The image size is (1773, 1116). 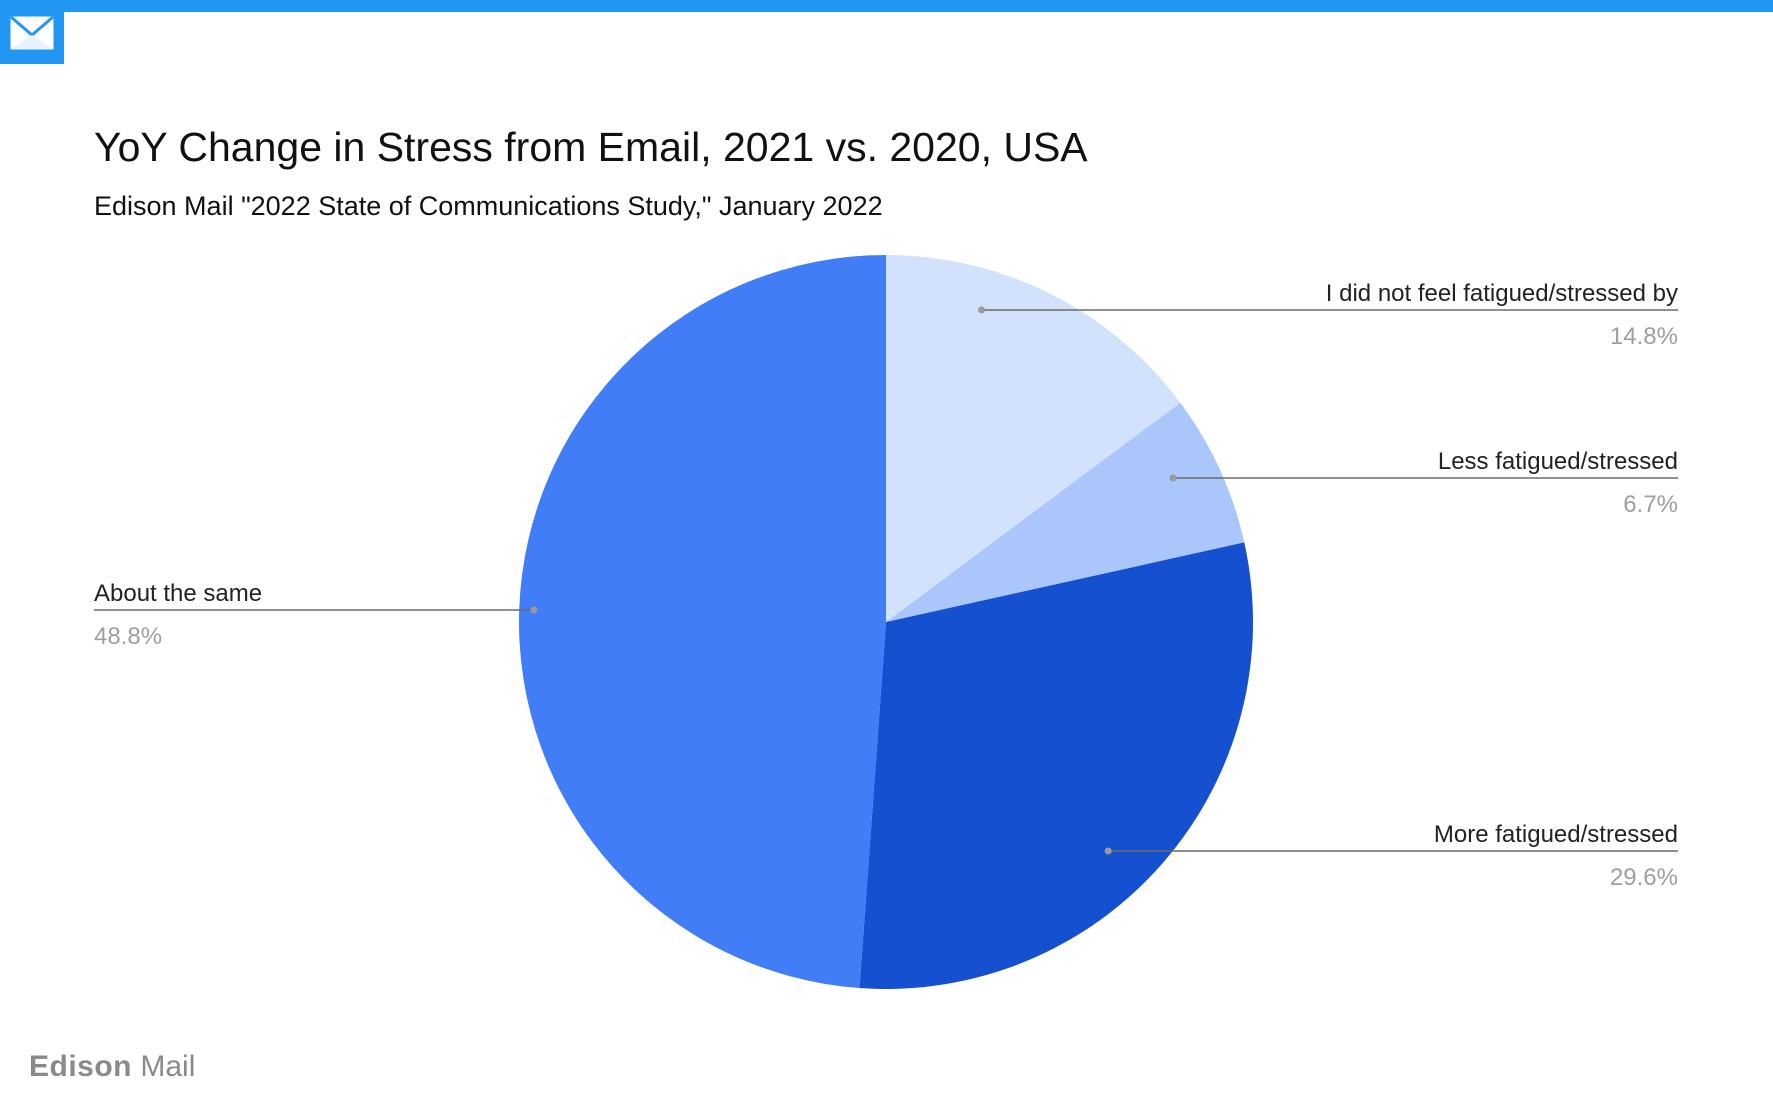 I want to click on logo-brand: Edison, so click(x=81, y=1066).